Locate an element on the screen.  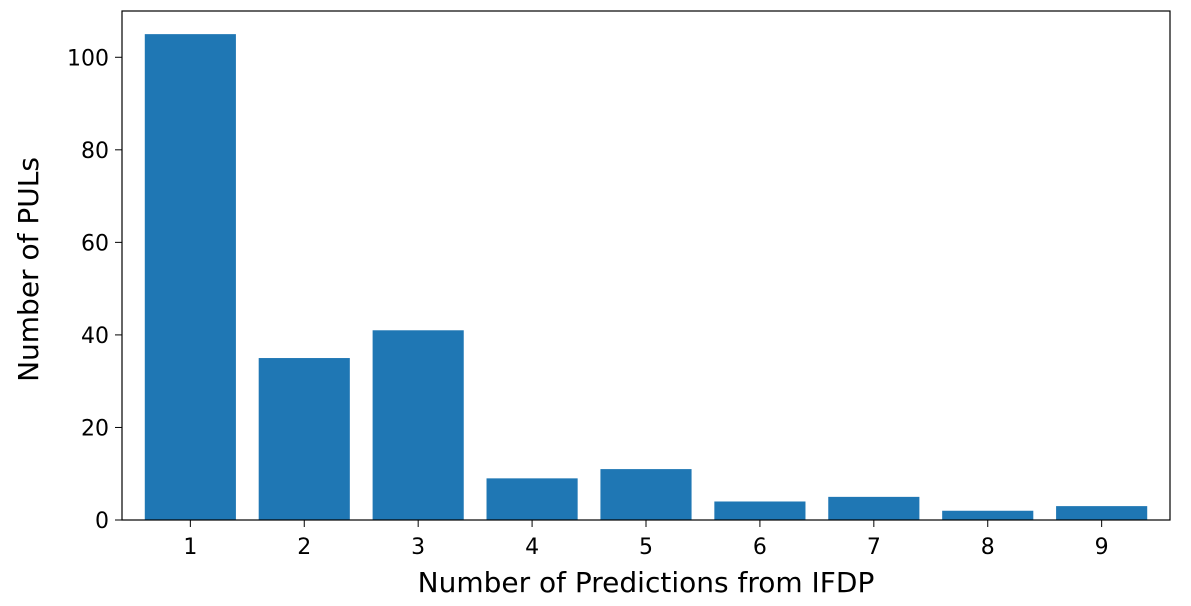
x-tick-label: 3 is located at coordinates (418, 547).